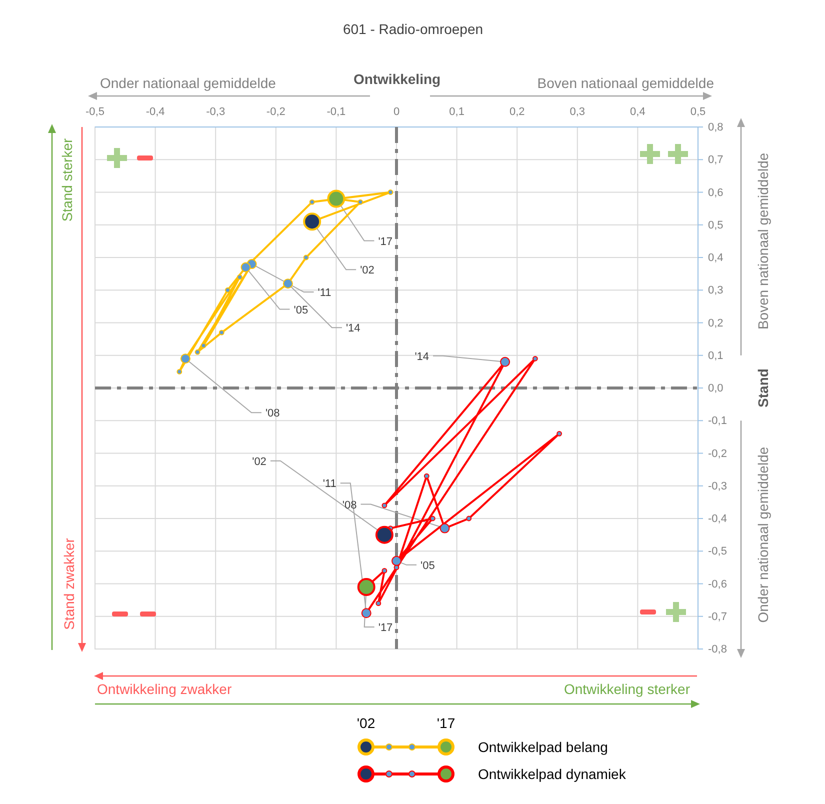 Image resolution: width=825 pixels, height=804 pixels. I want to click on text: Stand sterker, so click(67, 180).